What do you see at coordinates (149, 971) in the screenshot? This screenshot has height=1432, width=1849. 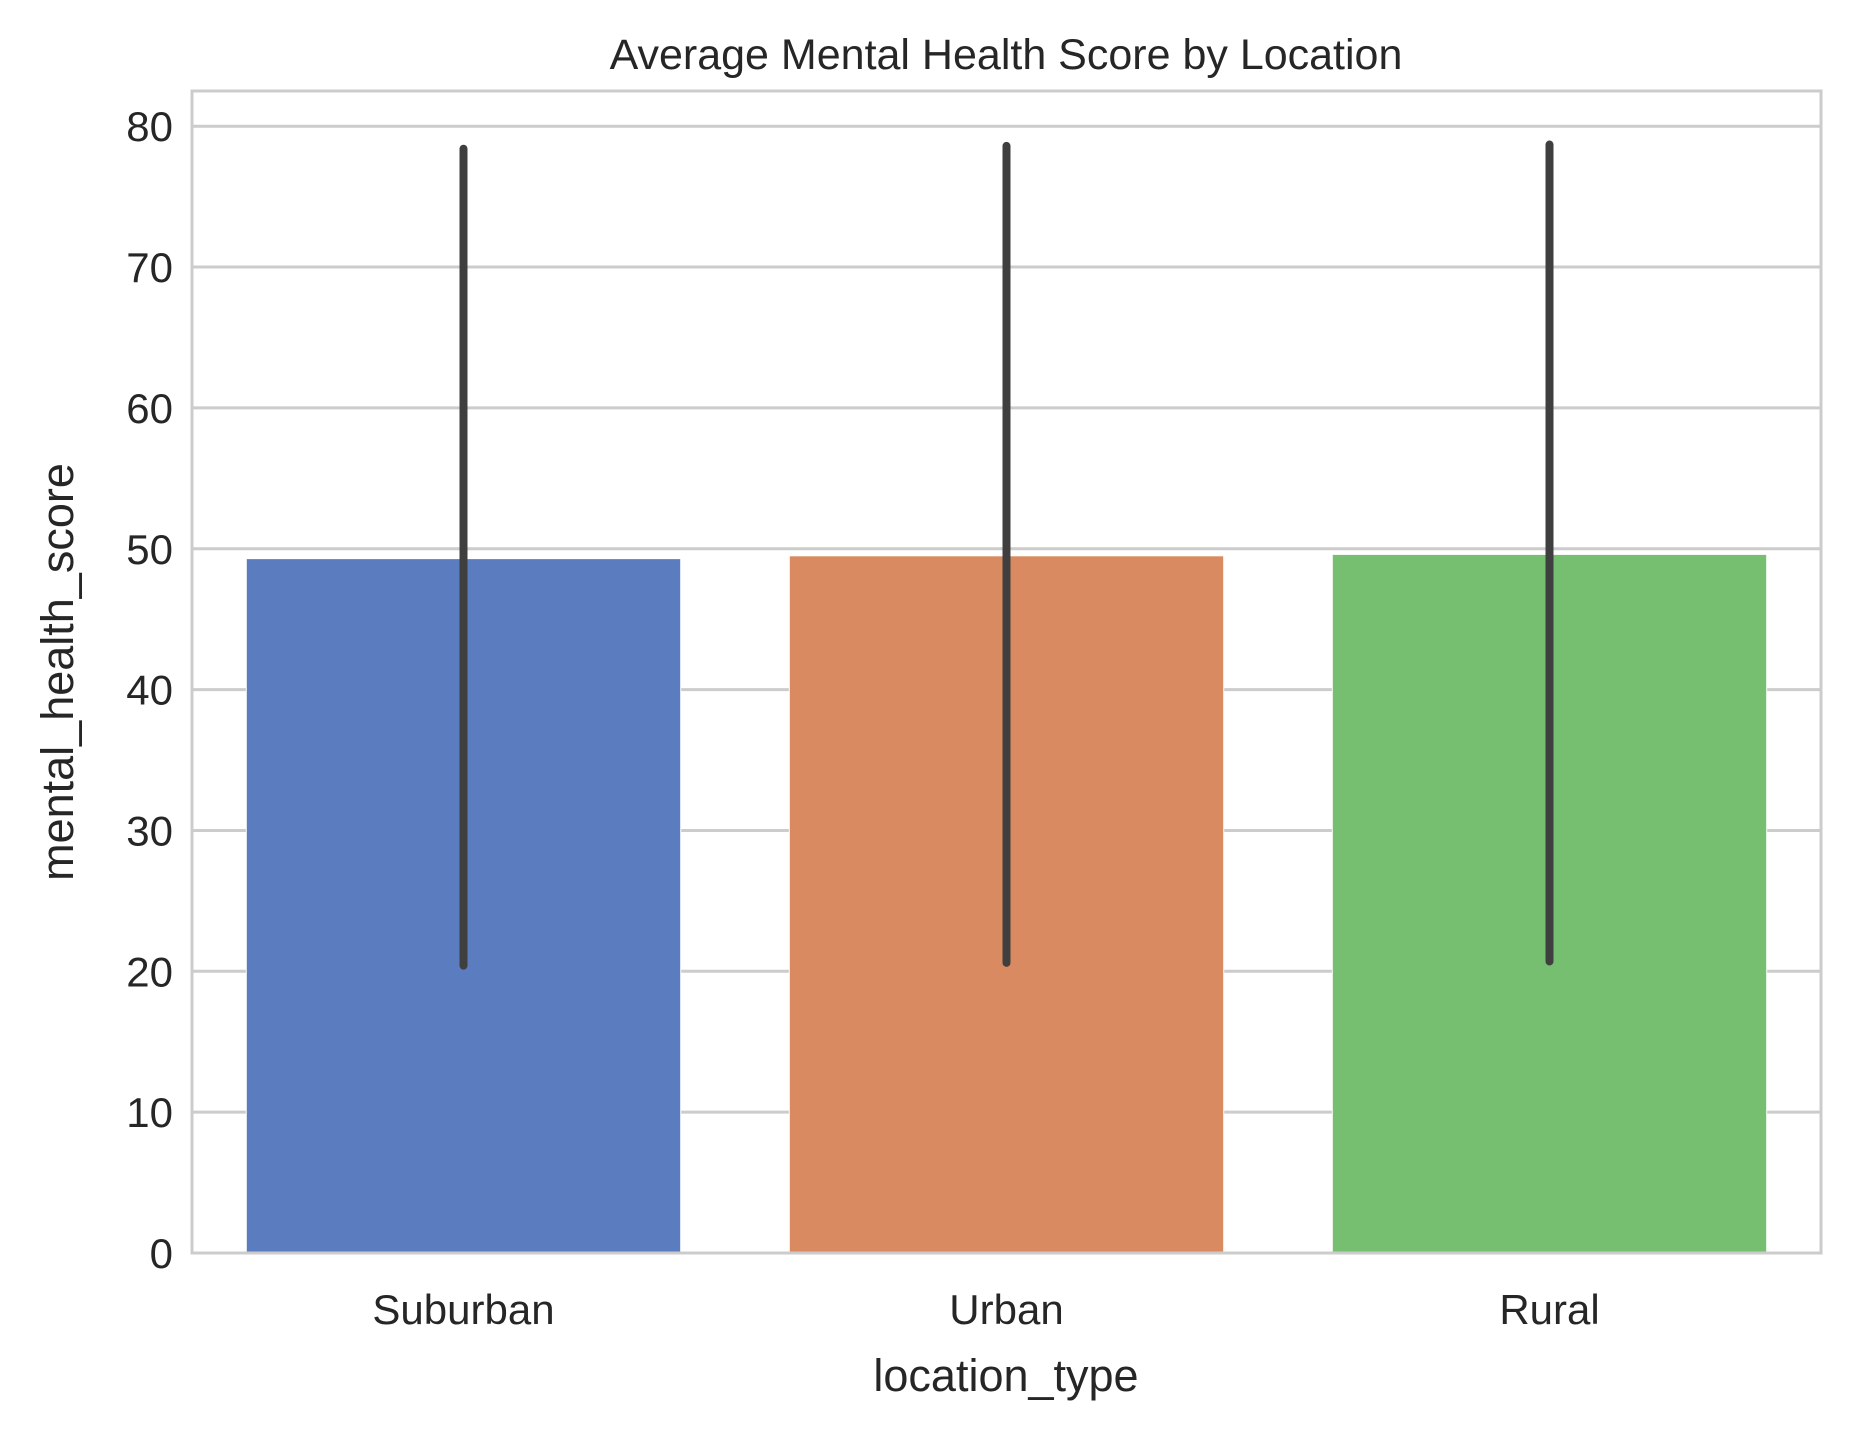 I see `y-tick-label: 20` at bounding box center [149, 971].